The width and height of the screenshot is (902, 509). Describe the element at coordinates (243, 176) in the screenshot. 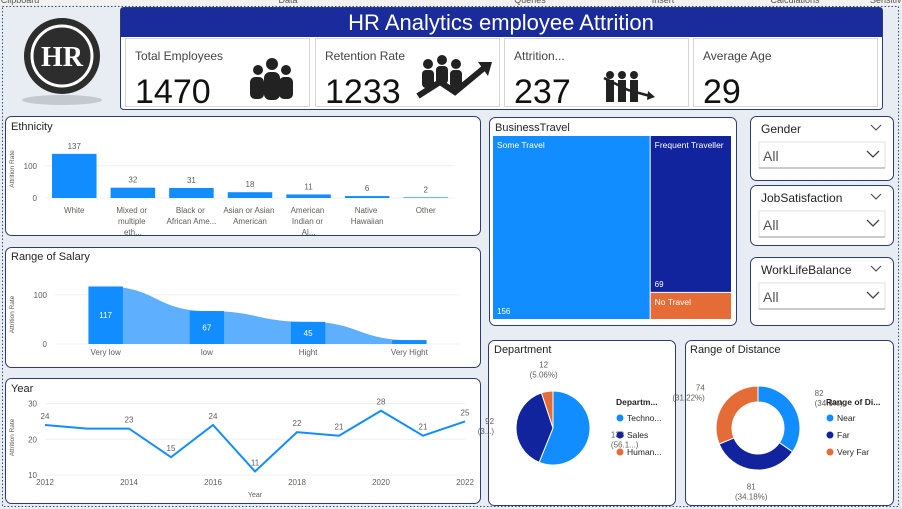

I see `ethnicity-panel` at that location.